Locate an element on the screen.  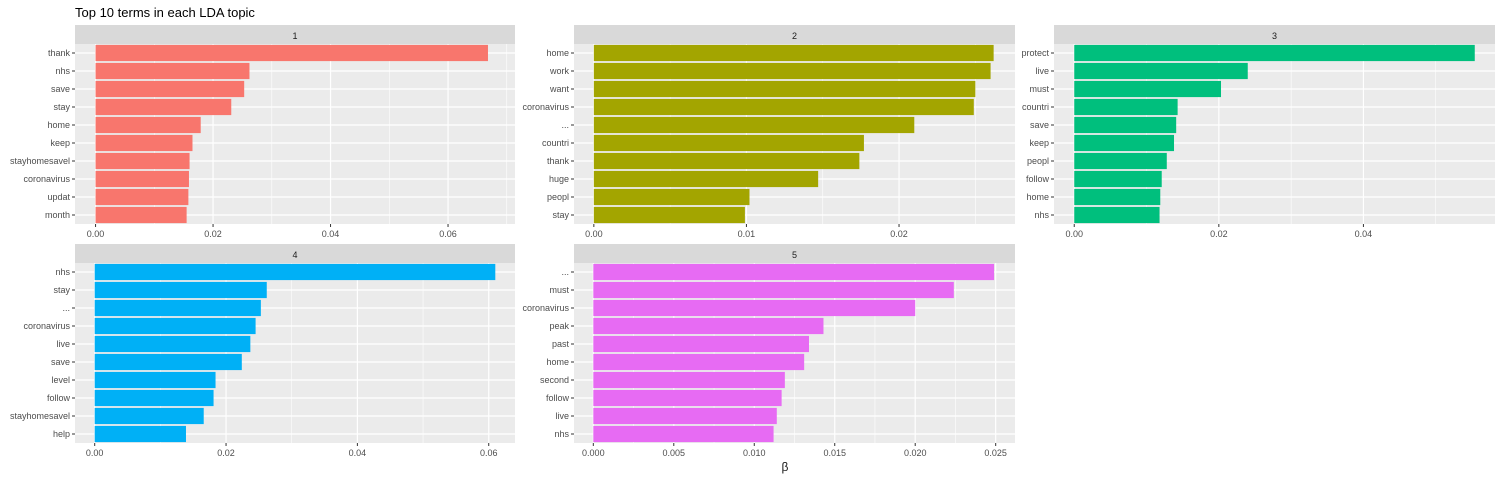
y-tick-label: stay is located at coordinates (560, 215).